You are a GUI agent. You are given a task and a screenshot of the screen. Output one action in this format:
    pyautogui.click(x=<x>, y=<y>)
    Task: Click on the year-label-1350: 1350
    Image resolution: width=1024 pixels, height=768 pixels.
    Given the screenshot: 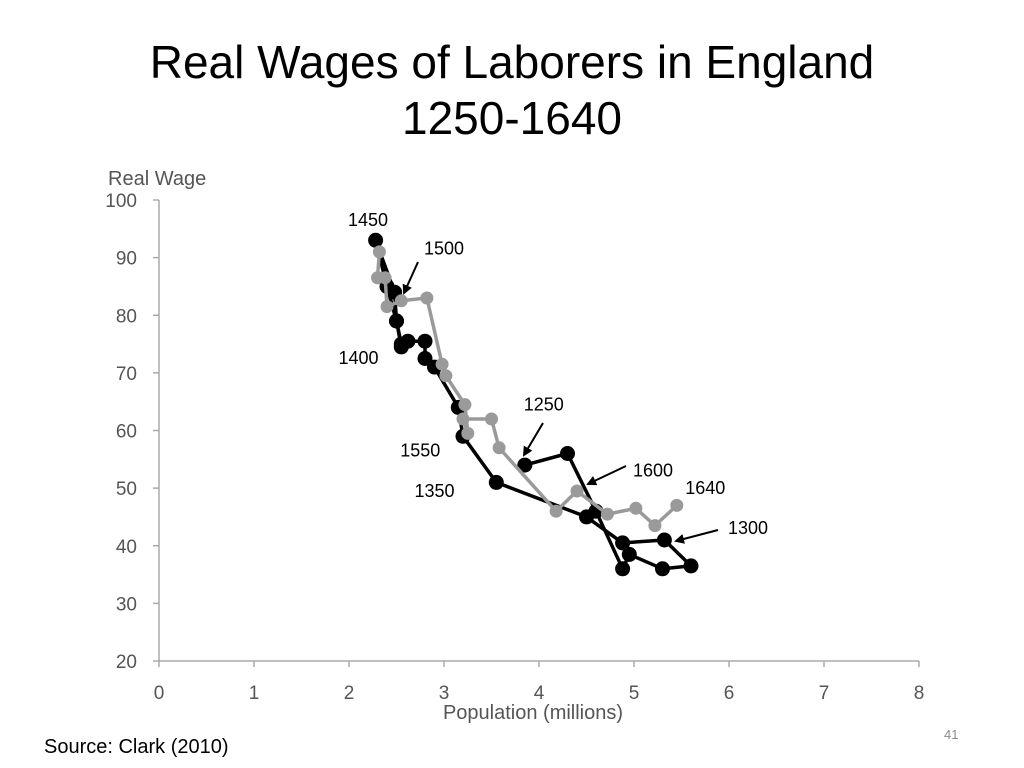 What is the action you would take?
    pyautogui.click(x=434, y=491)
    